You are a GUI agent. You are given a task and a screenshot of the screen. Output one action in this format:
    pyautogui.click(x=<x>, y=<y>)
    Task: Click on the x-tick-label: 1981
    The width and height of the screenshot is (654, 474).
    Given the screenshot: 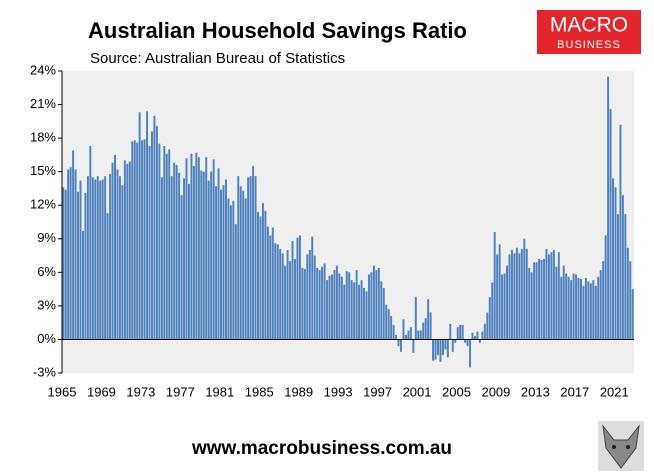 What is the action you would take?
    pyautogui.click(x=219, y=391)
    